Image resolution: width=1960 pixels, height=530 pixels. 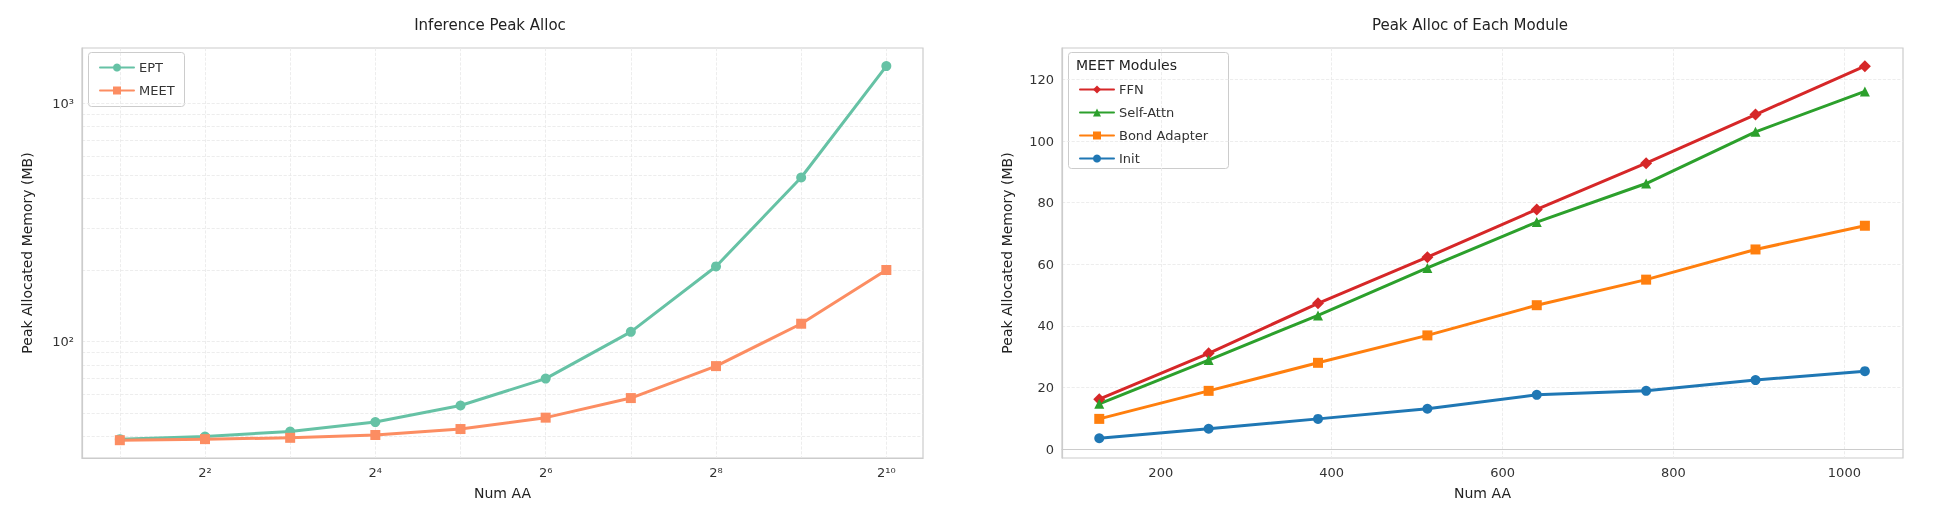 I want to click on legend-label: EPT, so click(x=151, y=67).